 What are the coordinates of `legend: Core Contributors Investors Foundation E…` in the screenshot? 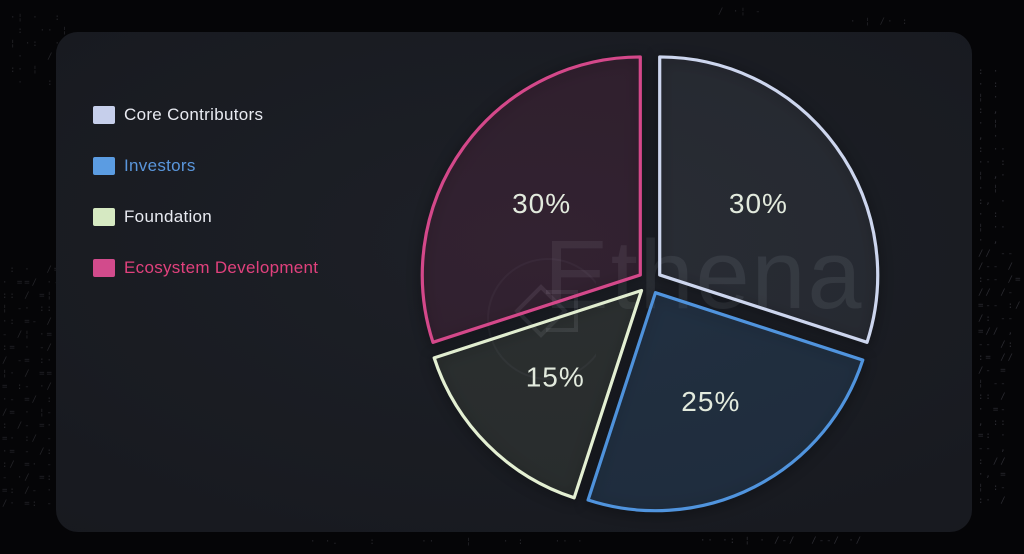 It's located at (205, 207).